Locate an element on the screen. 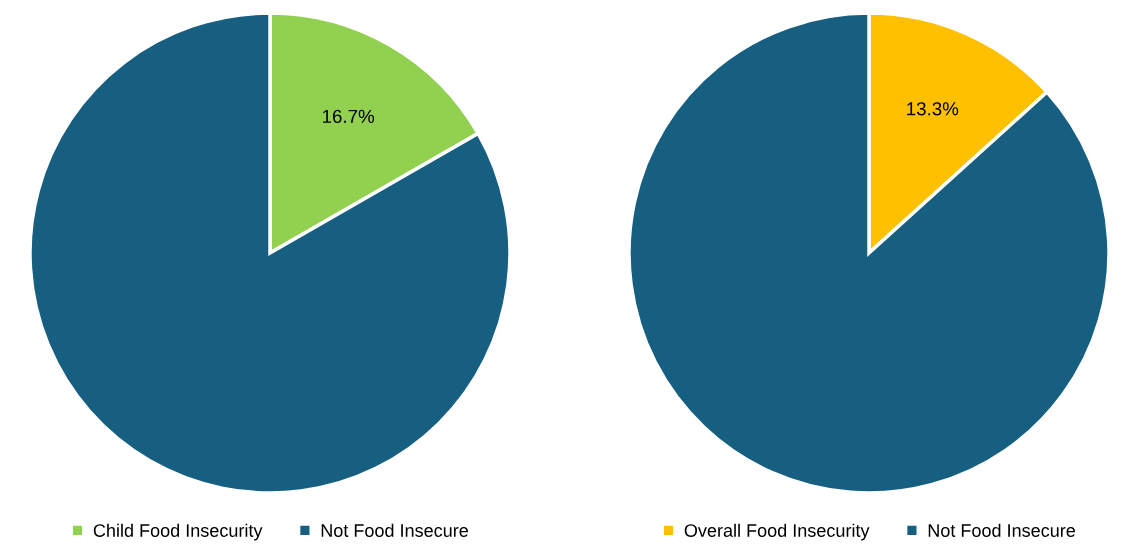  data-label: 16.7% is located at coordinates (348, 116).